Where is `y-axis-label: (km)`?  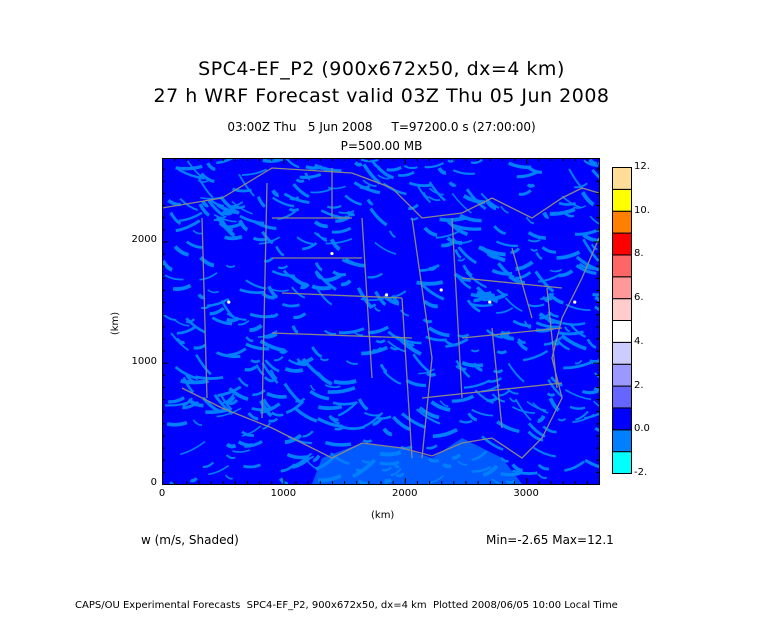 y-axis-label: (km) is located at coordinates (116, 323).